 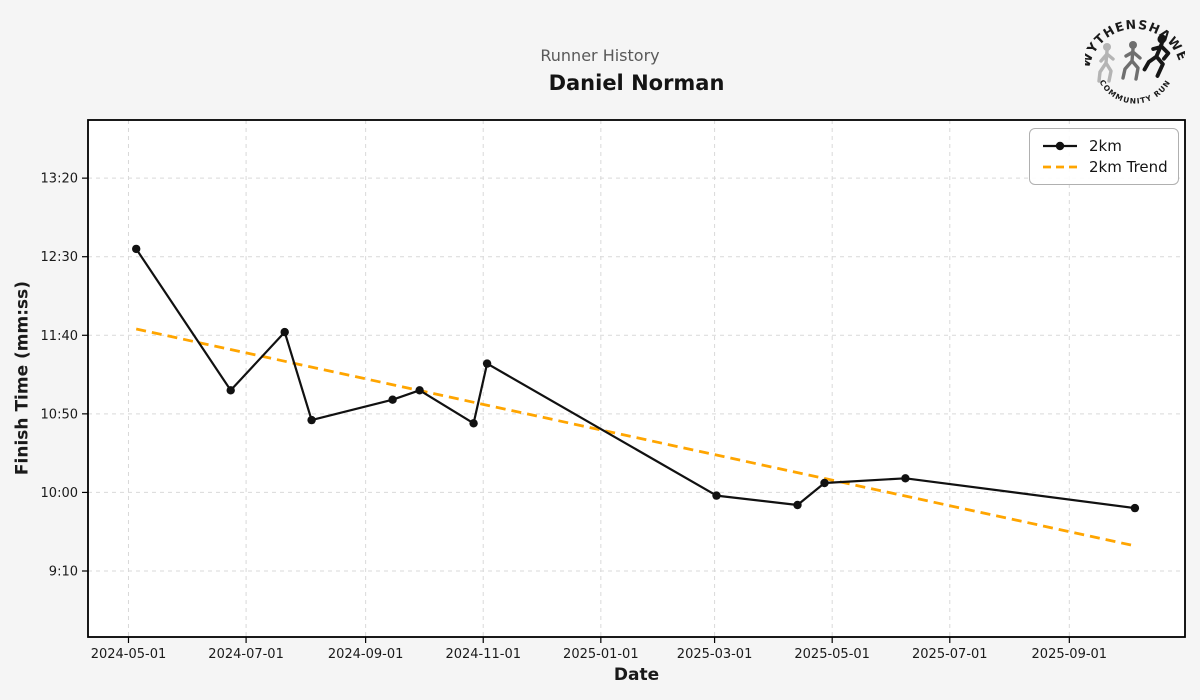 What do you see at coordinates (1060, 145) in the screenshot?
I see `legend-line-swatch` at bounding box center [1060, 145].